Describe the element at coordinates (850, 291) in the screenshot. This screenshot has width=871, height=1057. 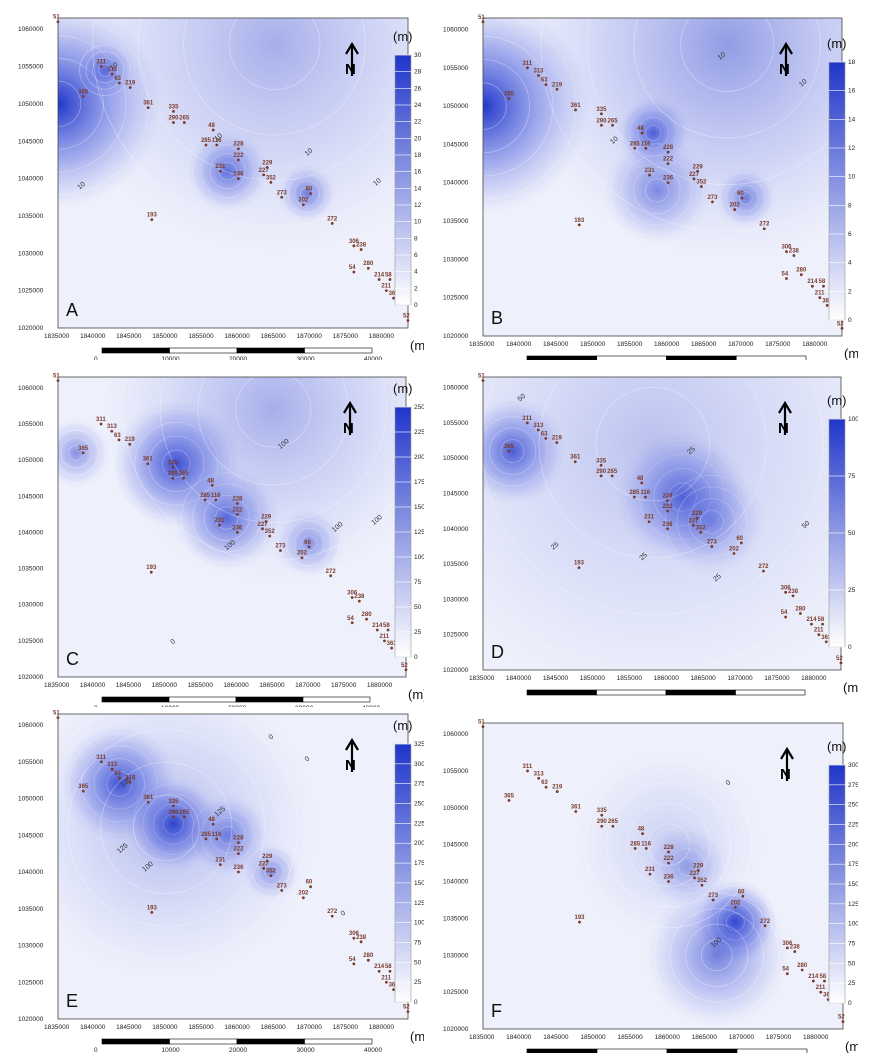
I see `colorbar-tick-label: 2` at that location.